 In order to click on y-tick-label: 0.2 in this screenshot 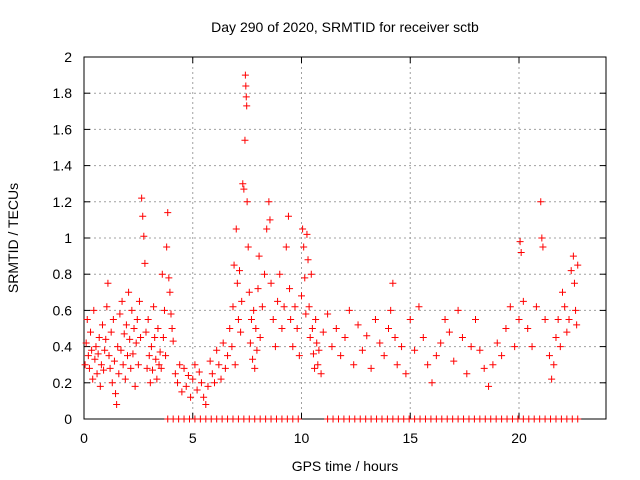, I will do `click(63, 383)`.